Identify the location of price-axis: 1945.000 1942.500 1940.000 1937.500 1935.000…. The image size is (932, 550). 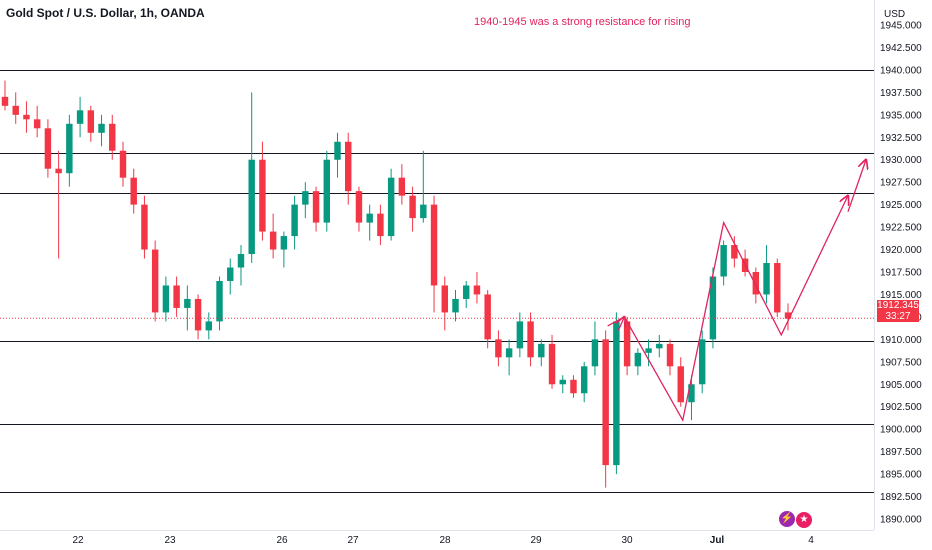
(901, 273).